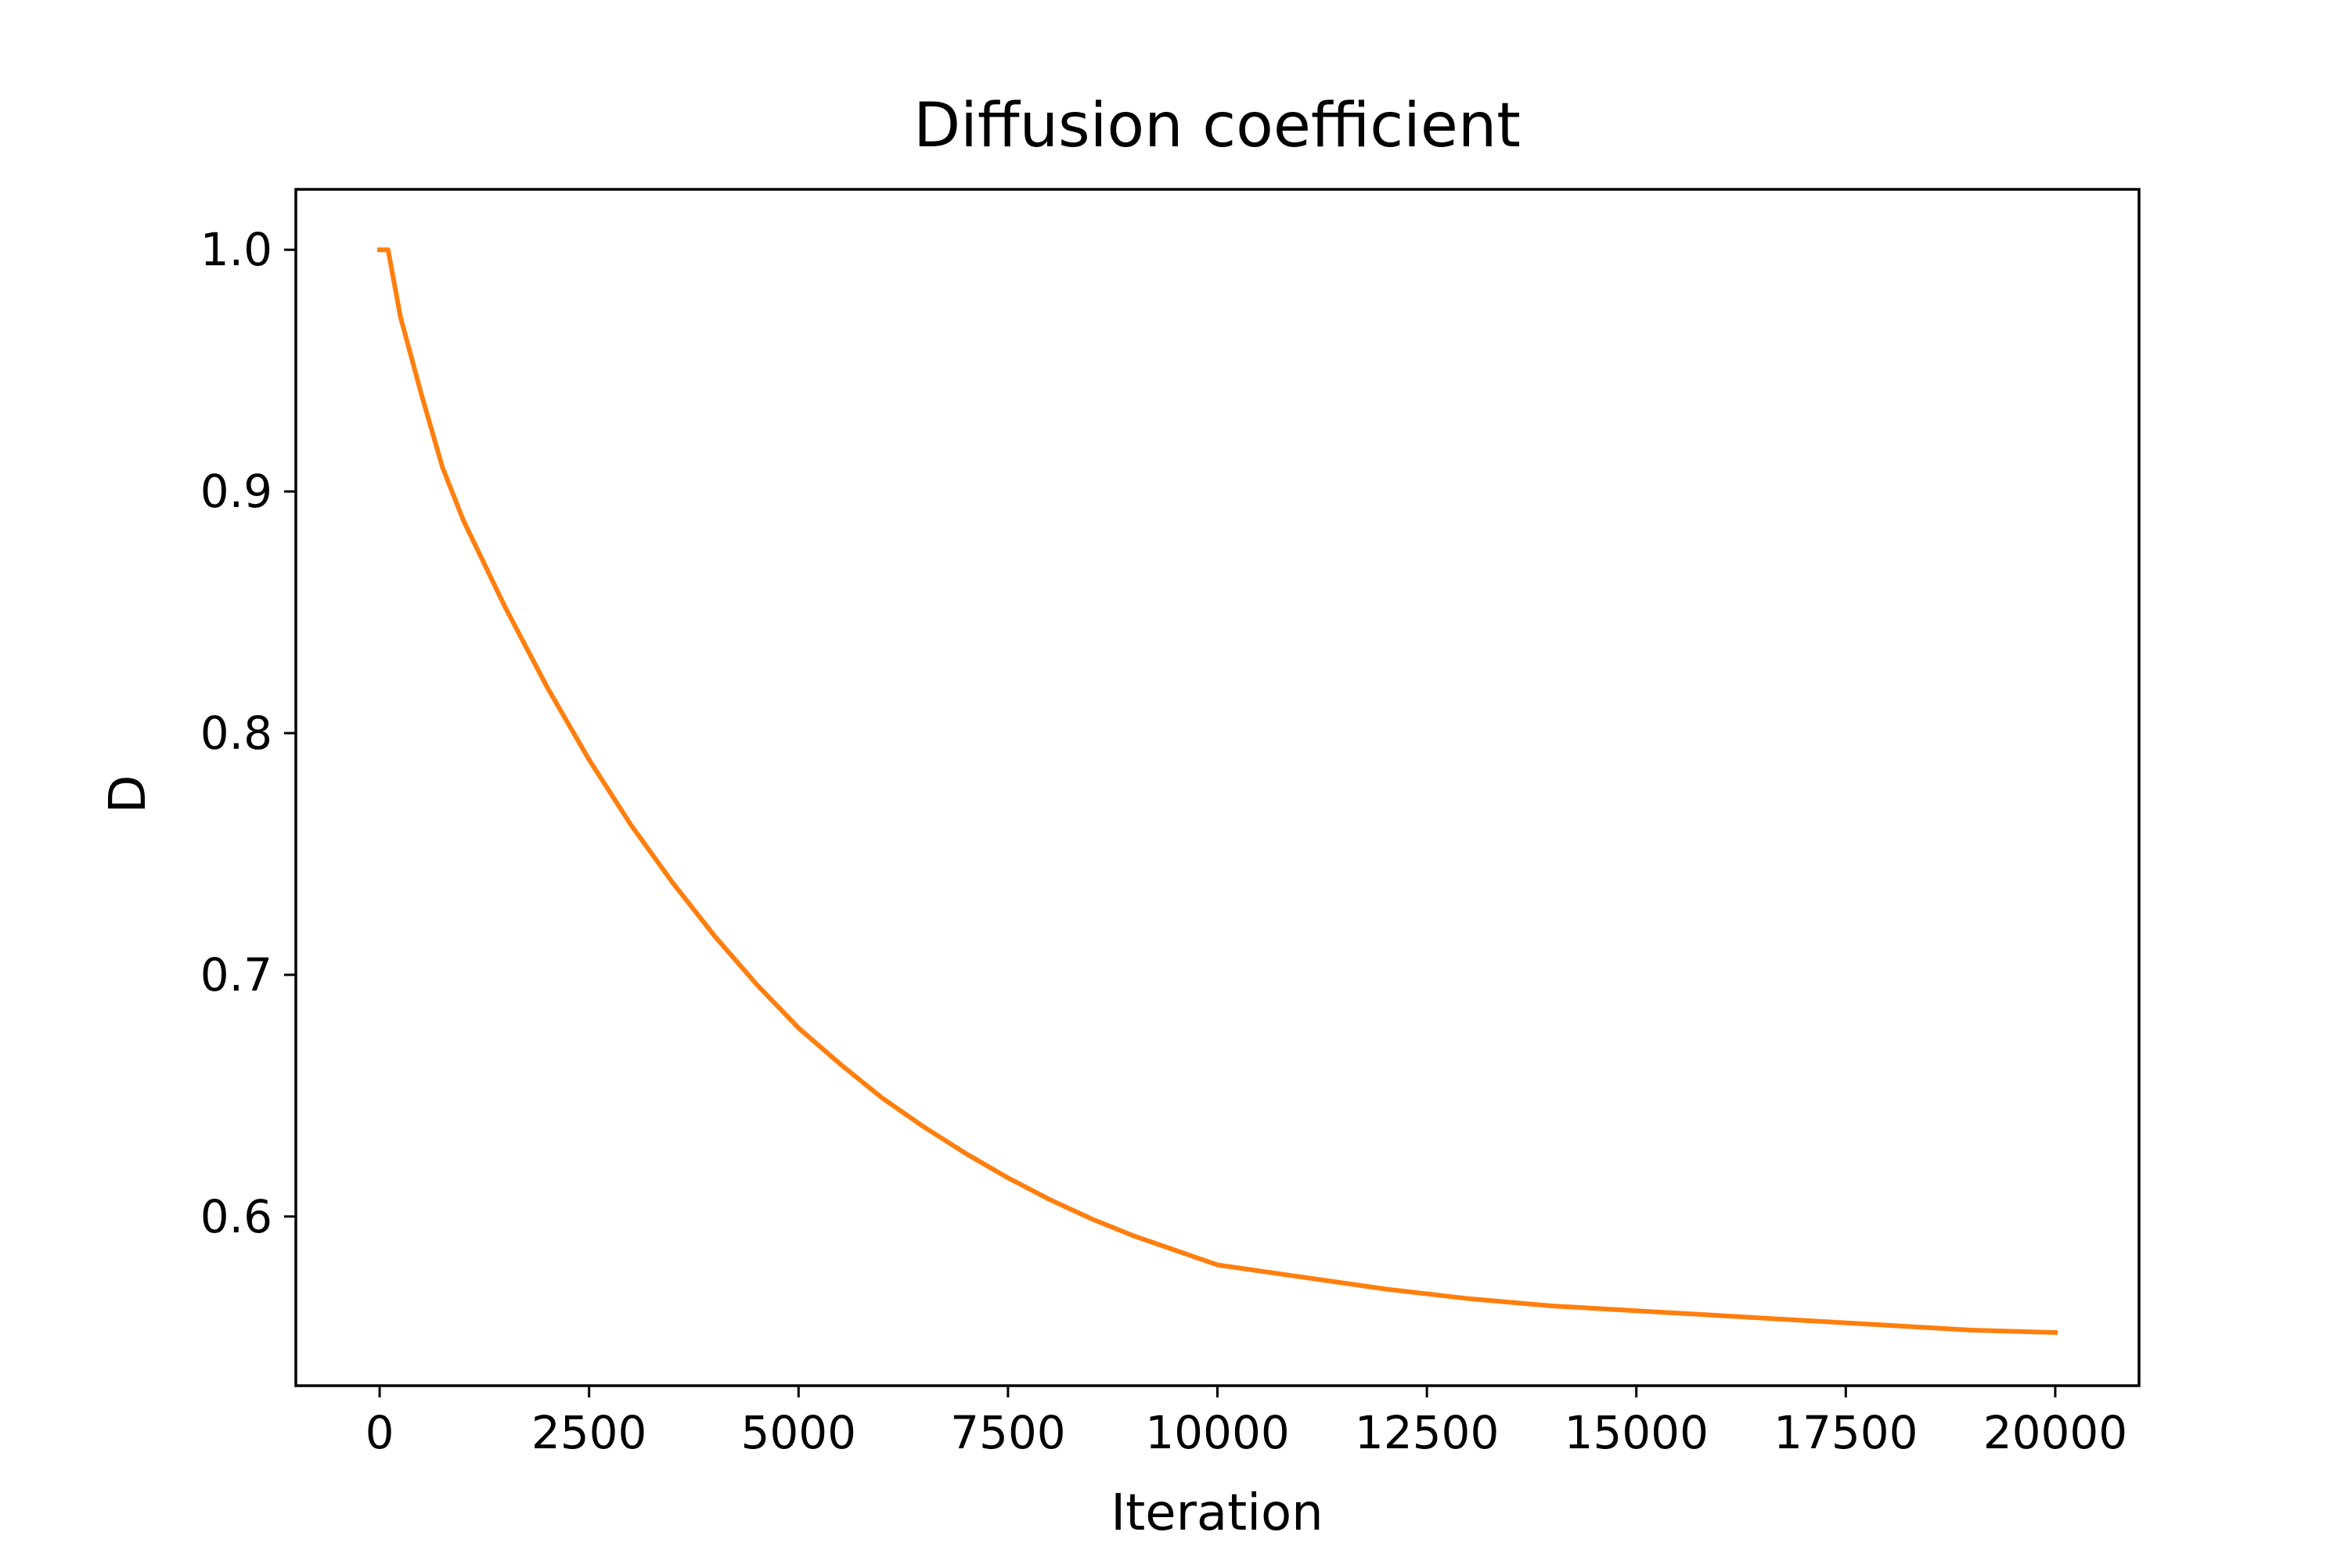 This screenshot has height=1568, width=2348. I want to click on y-tick-label: 1.0, so click(236, 250).